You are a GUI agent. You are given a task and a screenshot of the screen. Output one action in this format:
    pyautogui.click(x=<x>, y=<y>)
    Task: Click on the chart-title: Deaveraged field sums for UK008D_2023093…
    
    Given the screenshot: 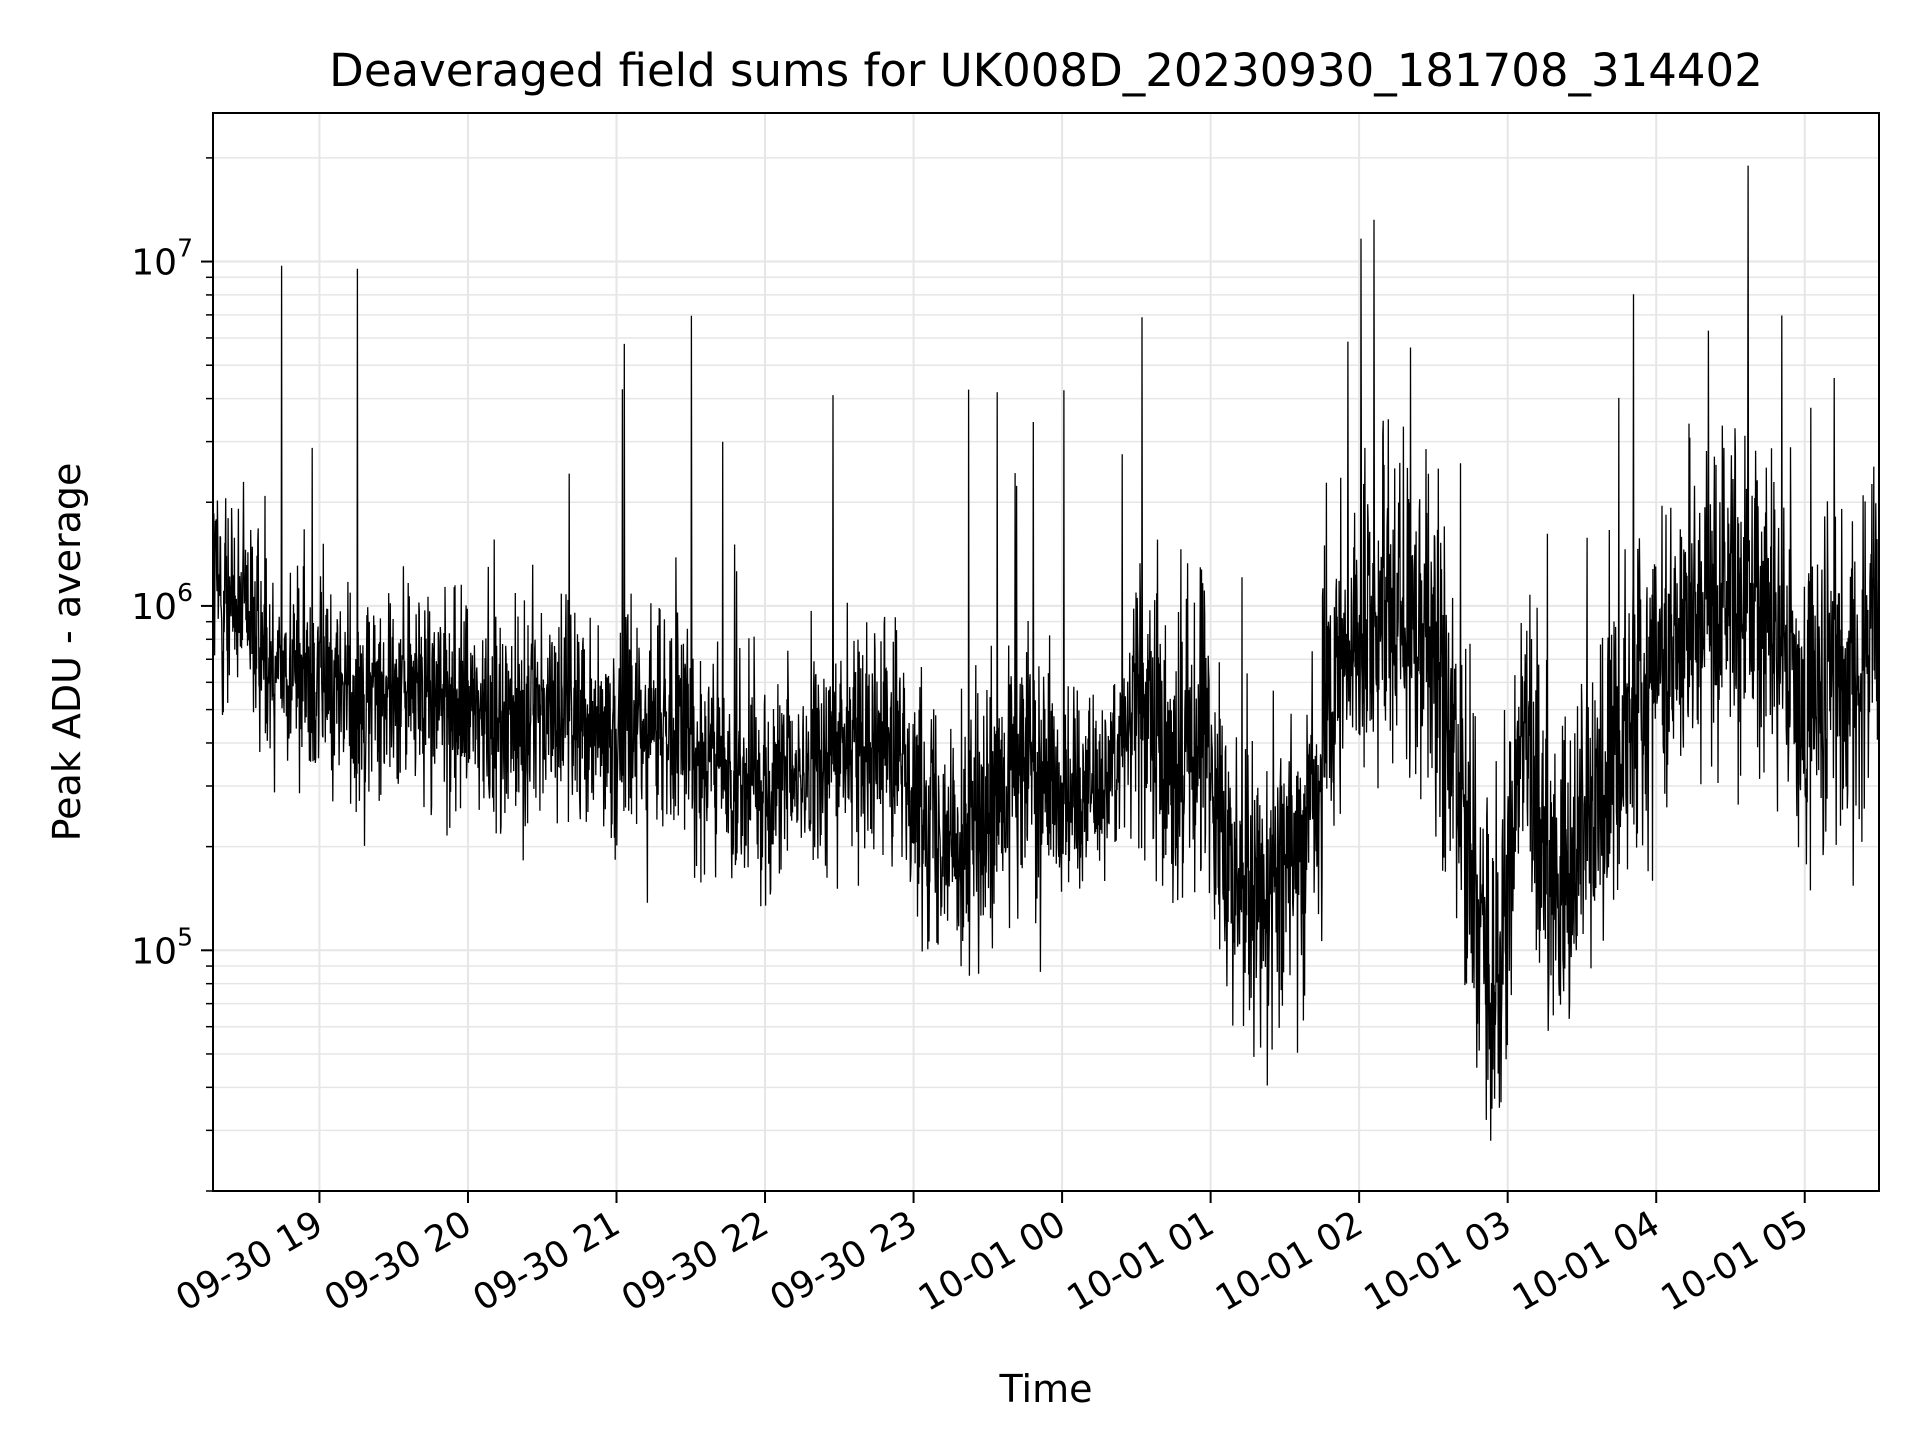 What is the action you would take?
    pyautogui.click(x=1046, y=70)
    